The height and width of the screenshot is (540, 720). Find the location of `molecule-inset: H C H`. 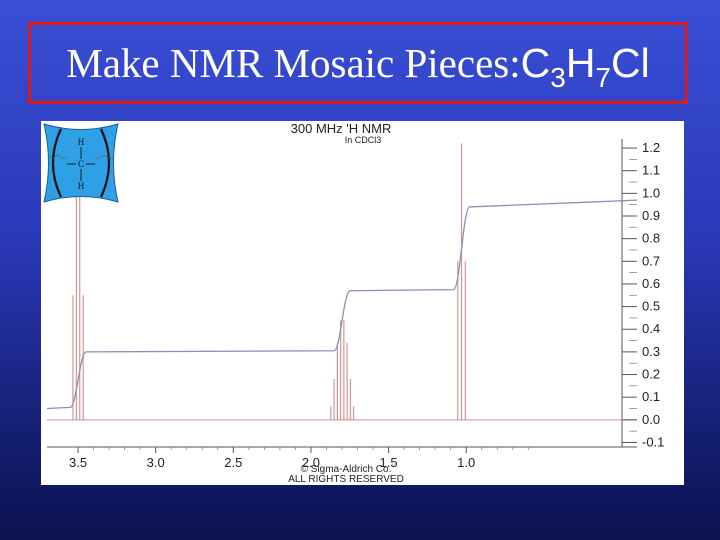

molecule-inset: H C H is located at coordinates (81, 163).